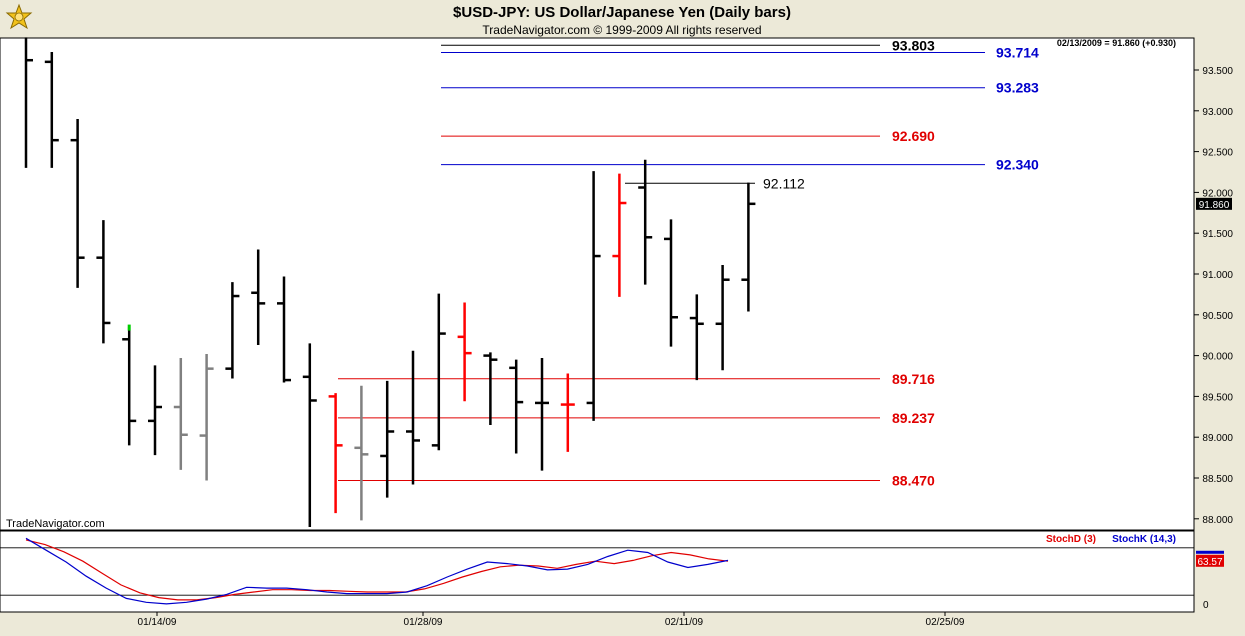  I want to click on y-tick-label: 92.000, so click(1217, 193).